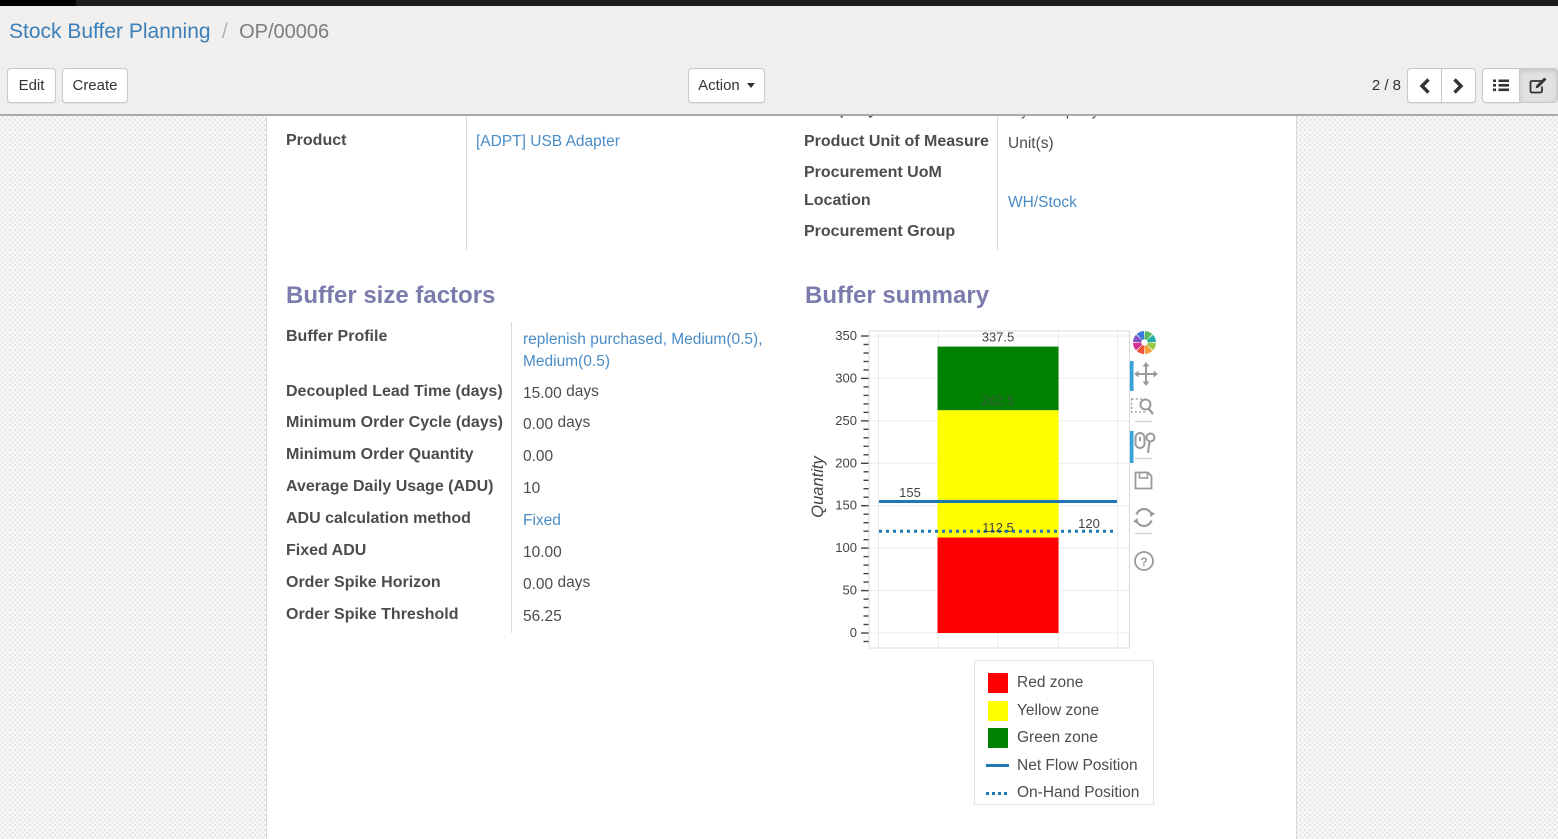  Describe the element at coordinates (846, 505) in the screenshot. I see `svg-text: 150` at that location.